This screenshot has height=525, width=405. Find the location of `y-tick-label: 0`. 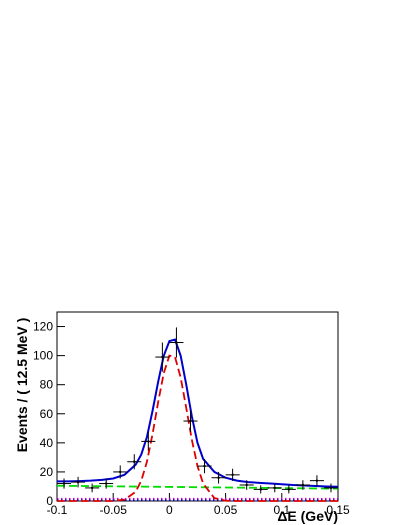

y-tick-label: 0 is located at coordinates (49, 501).